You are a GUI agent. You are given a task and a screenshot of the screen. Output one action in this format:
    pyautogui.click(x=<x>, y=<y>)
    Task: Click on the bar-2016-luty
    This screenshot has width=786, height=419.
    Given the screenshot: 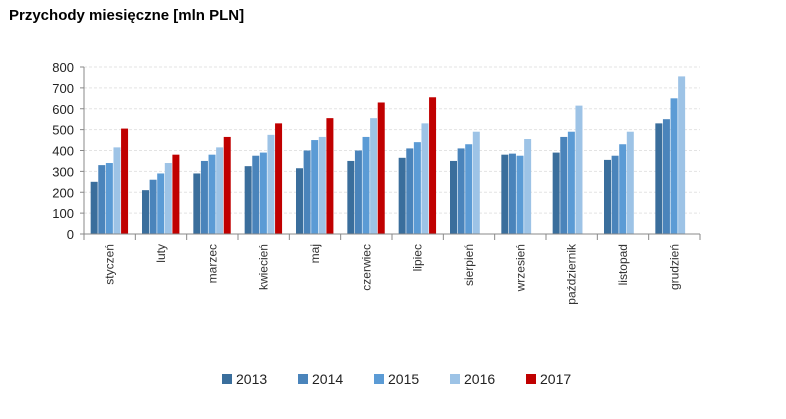 What is the action you would take?
    pyautogui.click(x=168, y=198)
    